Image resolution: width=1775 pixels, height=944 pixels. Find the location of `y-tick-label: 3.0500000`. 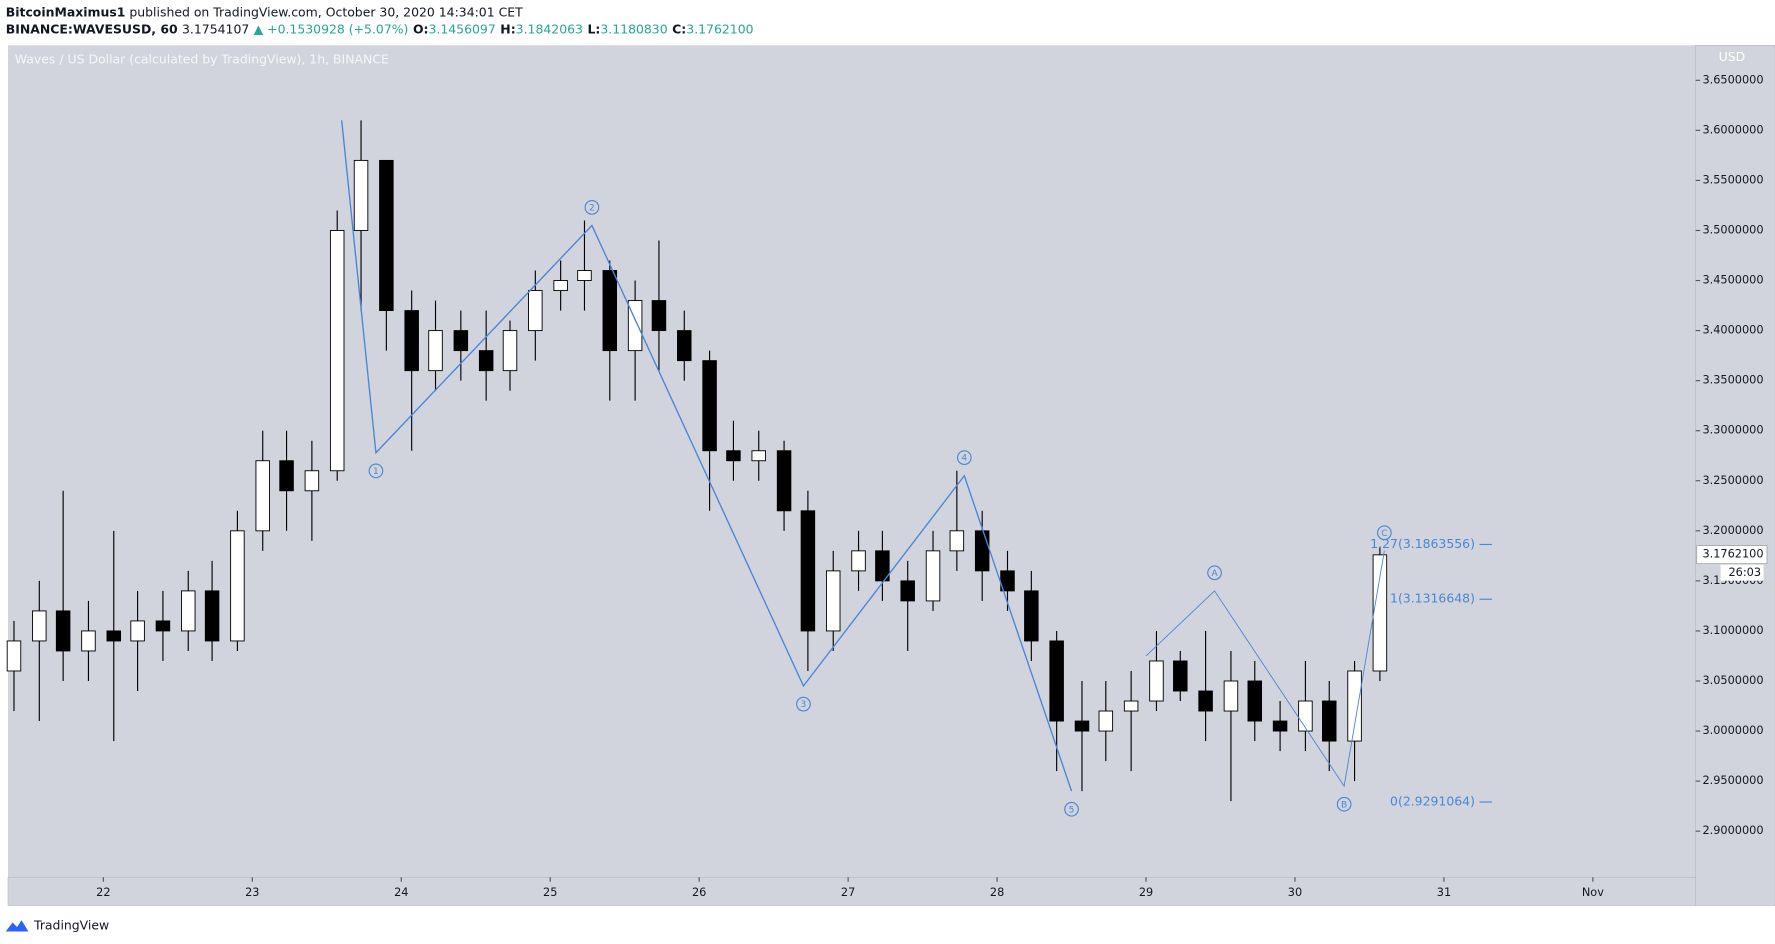

y-tick-label: 3.0500000 is located at coordinates (1732, 680).